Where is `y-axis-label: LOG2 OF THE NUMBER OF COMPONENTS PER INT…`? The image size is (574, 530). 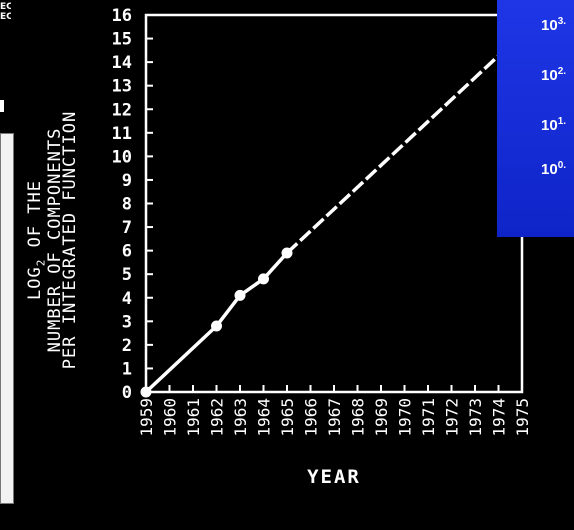 y-axis-label: LOG2 OF THE NUMBER OF COMPONENTS PER INT… is located at coordinates (53, 240).